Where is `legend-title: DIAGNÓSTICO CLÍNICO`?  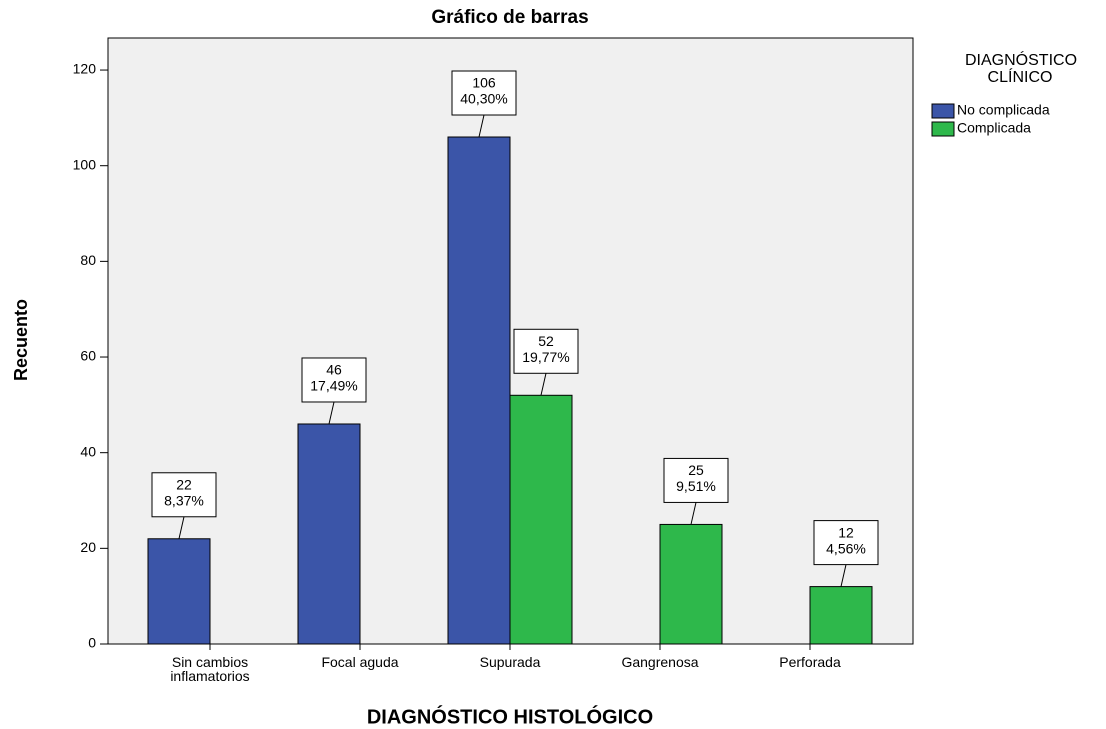 legend-title: DIAGNÓSTICO CLÍNICO is located at coordinates (1021, 69).